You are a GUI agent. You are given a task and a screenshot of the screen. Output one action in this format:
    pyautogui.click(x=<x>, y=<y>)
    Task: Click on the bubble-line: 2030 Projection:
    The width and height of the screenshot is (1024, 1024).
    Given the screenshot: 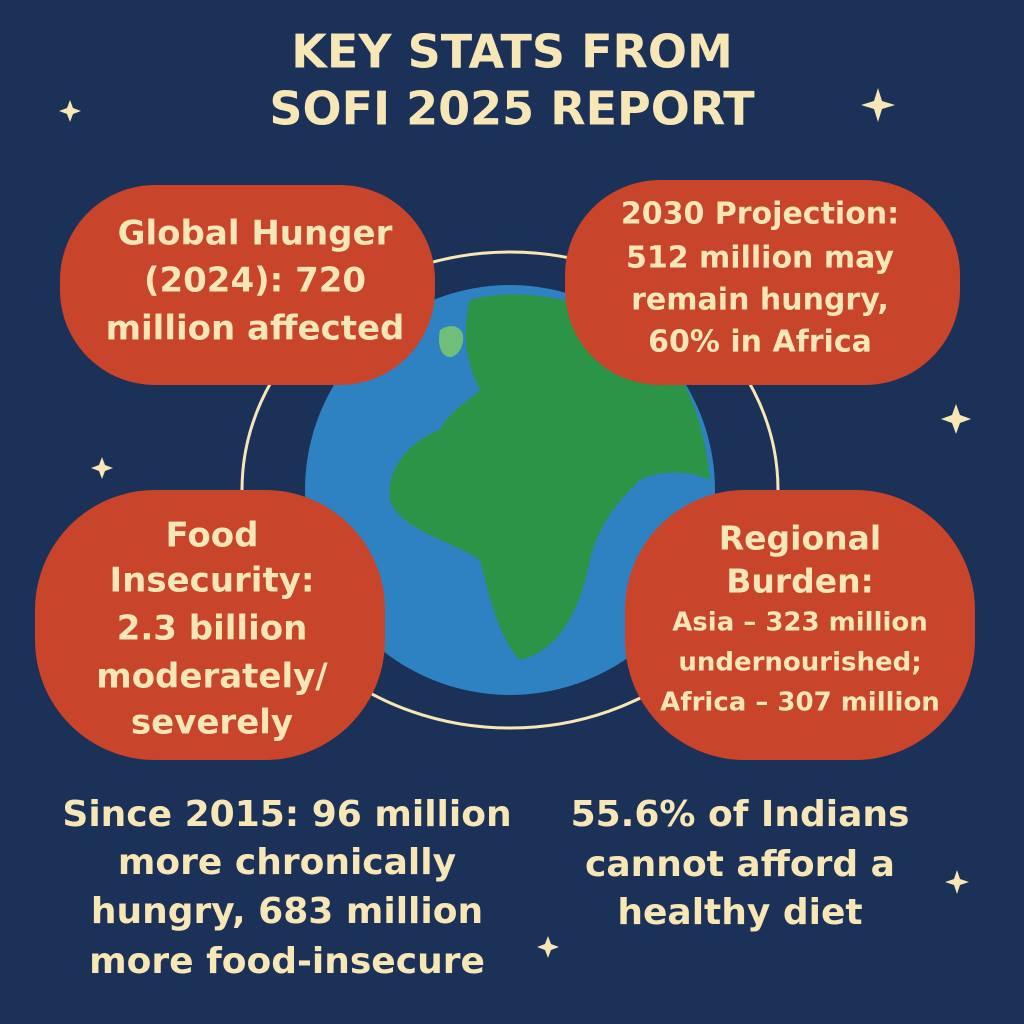 What is the action you would take?
    pyautogui.click(x=760, y=214)
    